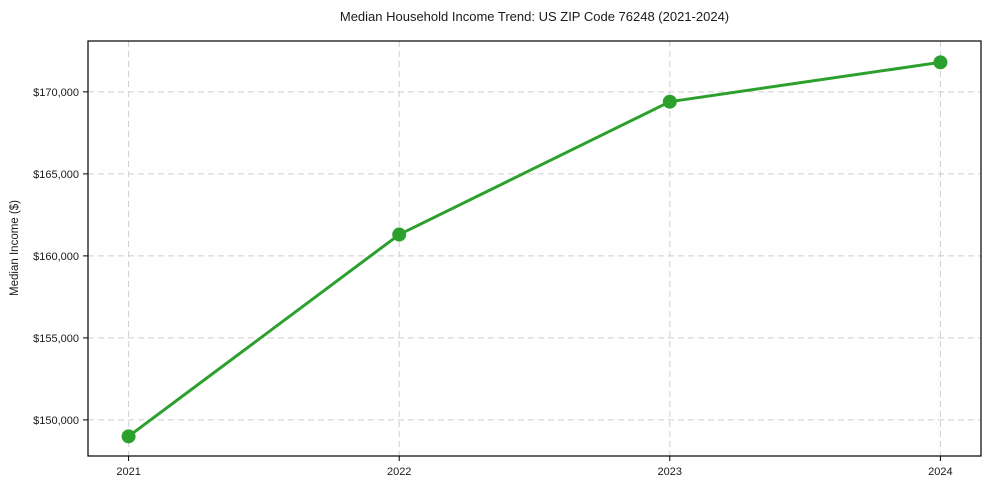 The image size is (989, 490). Describe the element at coordinates (940, 472) in the screenshot. I see `x-tick-label: 2024` at that location.